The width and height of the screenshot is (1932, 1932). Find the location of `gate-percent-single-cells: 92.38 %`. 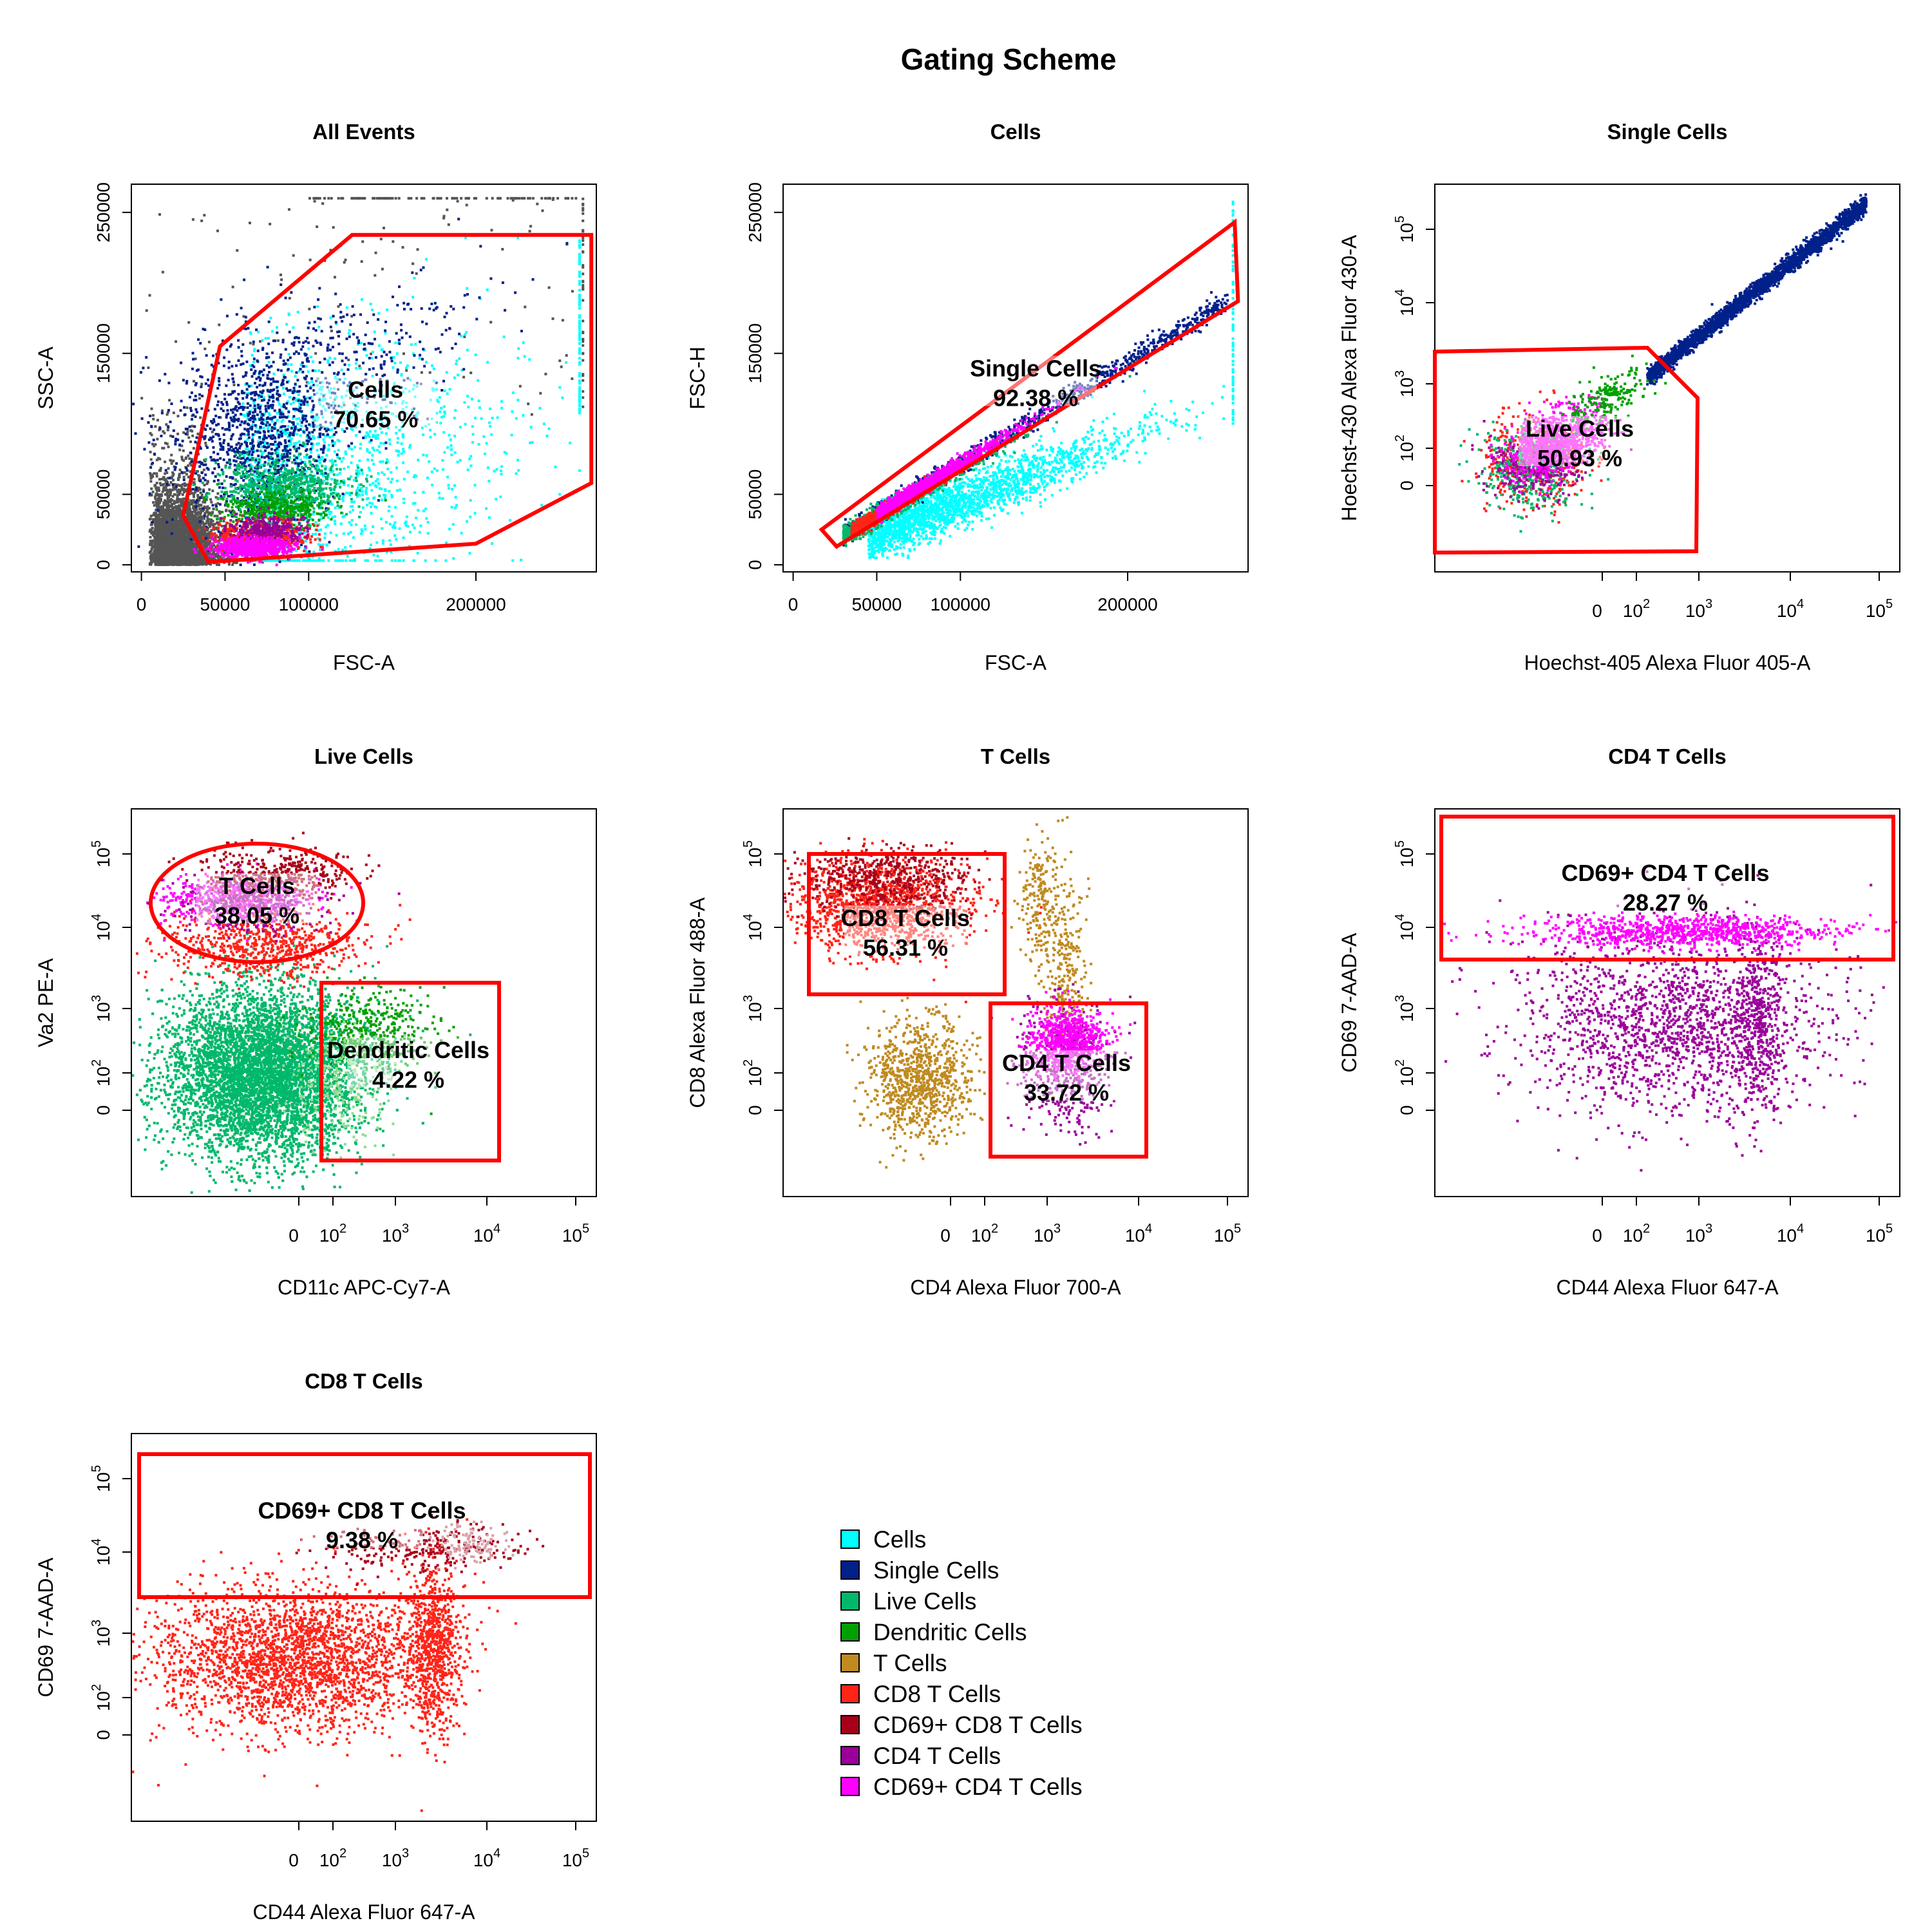

gate-percent-single-cells: 92.38 % is located at coordinates (1035, 398).